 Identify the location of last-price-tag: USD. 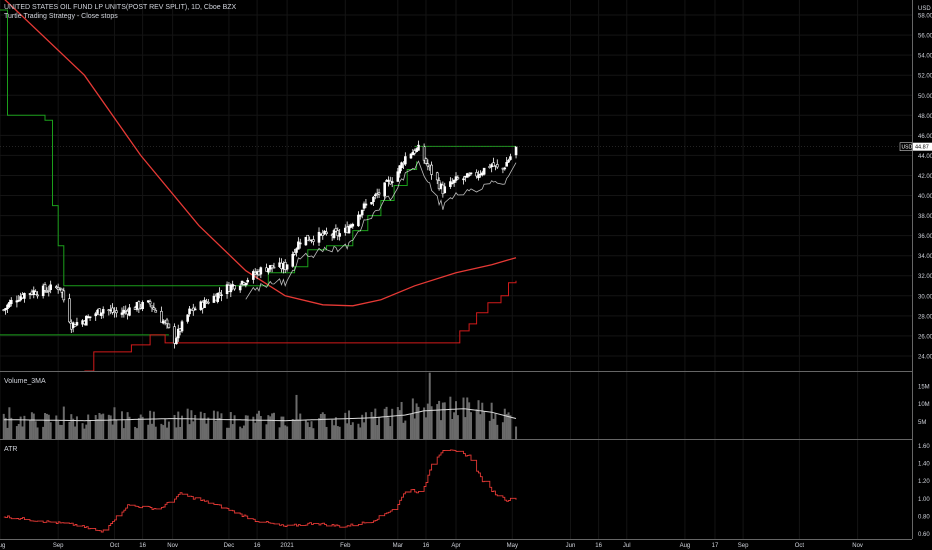
(907, 148).